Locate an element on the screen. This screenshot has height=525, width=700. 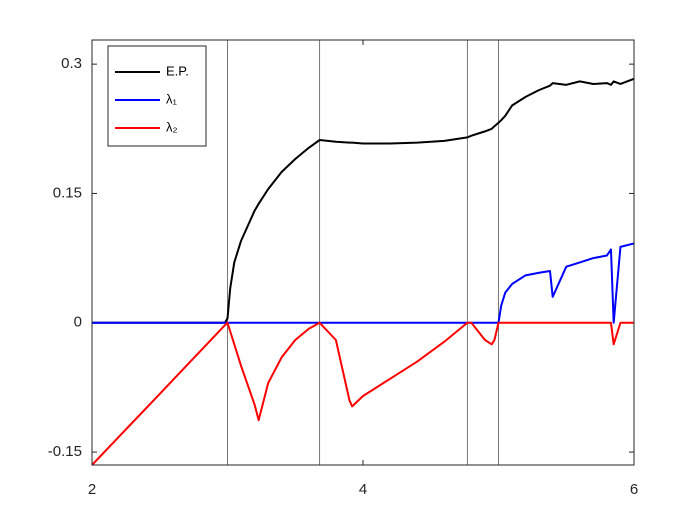
series-line is located at coordinates (363, 283).